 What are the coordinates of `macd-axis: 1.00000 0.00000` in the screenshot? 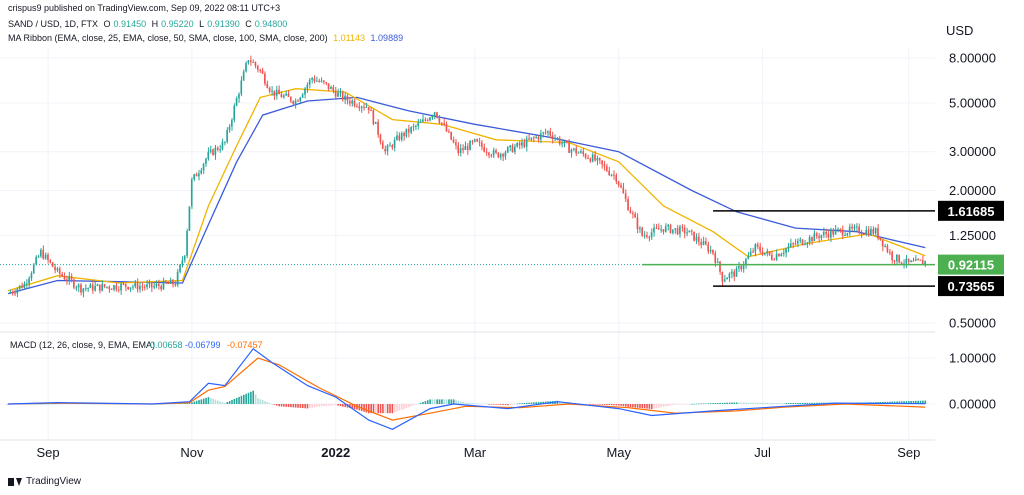 It's located at (972, 381).